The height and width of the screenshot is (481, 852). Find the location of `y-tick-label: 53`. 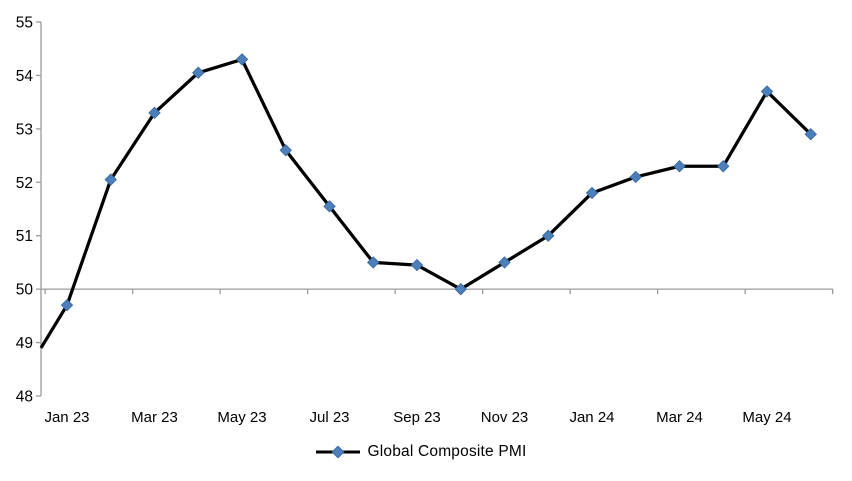

y-tick-label: 53 is located at coordinates (24, 129).